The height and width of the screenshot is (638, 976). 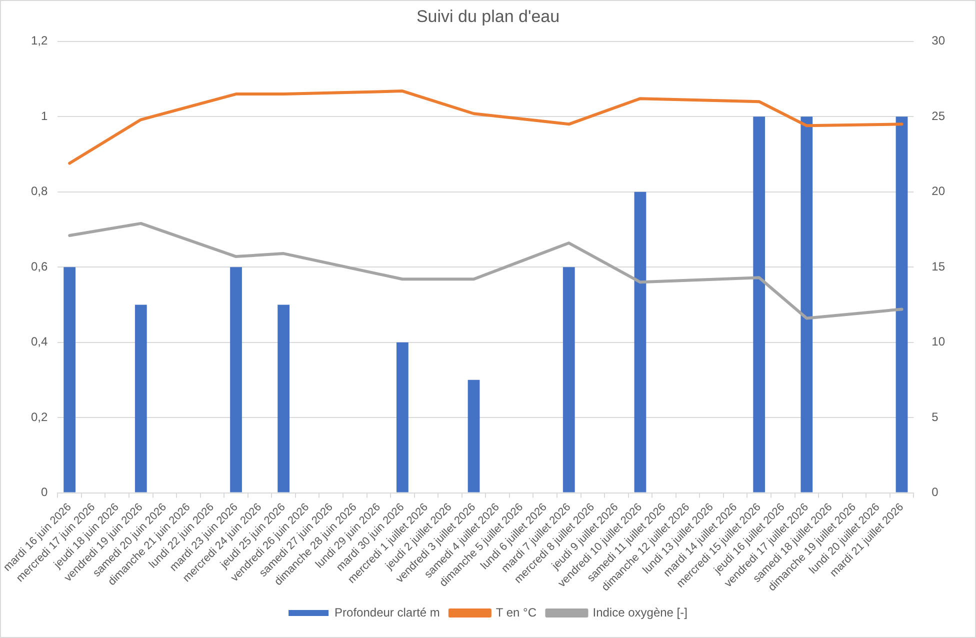 What do you see at coordinates (640, 612) in the screenshot?
I see `legend-label: Indice oxygène [-]` at bounding box center [640, 612].